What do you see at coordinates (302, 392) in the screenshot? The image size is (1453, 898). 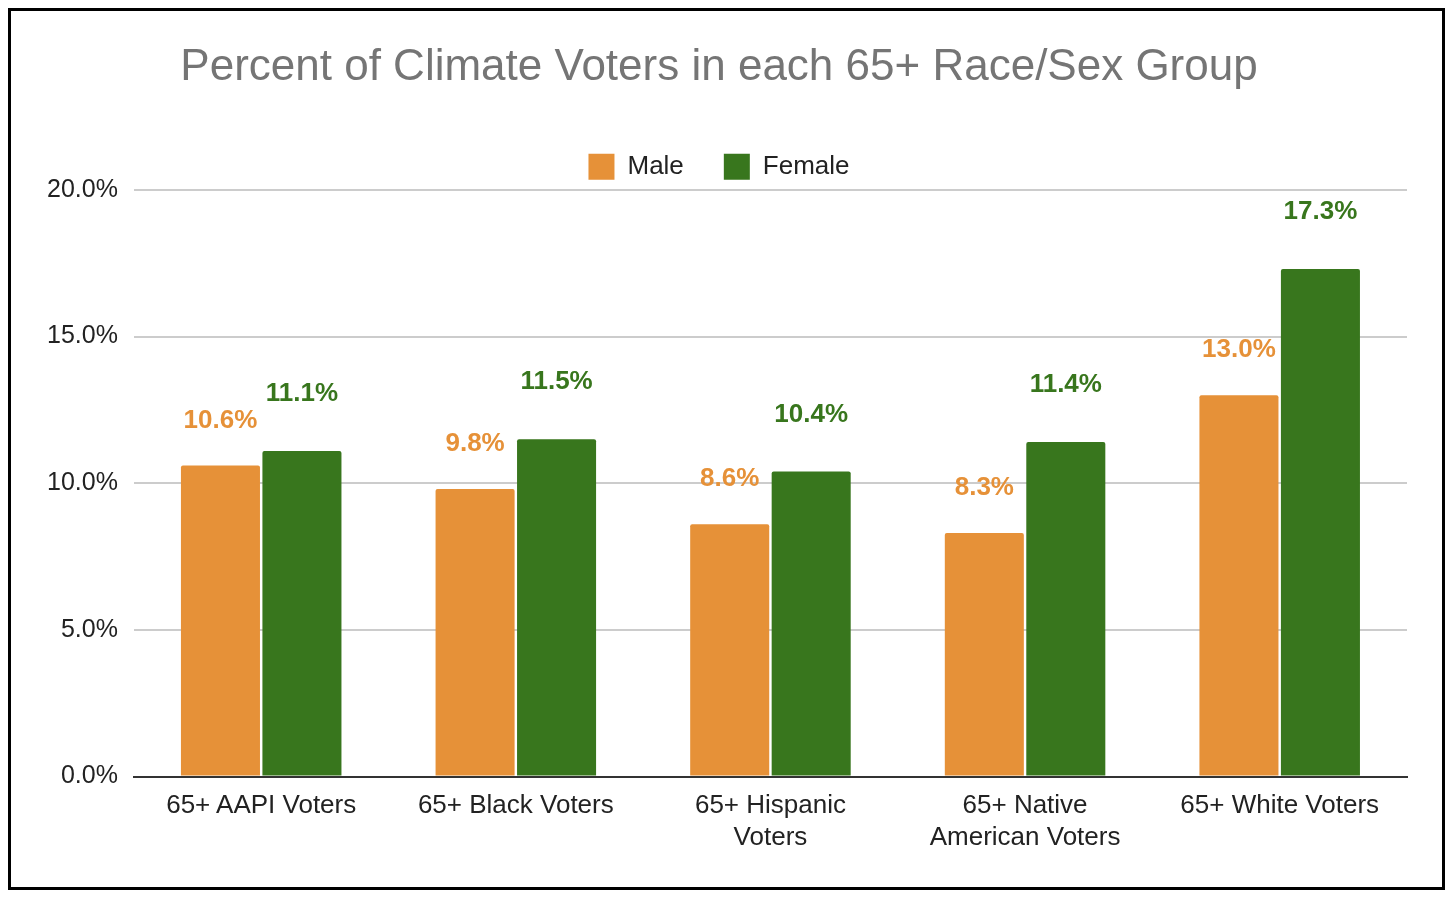 I see `data-label: 11.1%` at bounding box center [302, 392].